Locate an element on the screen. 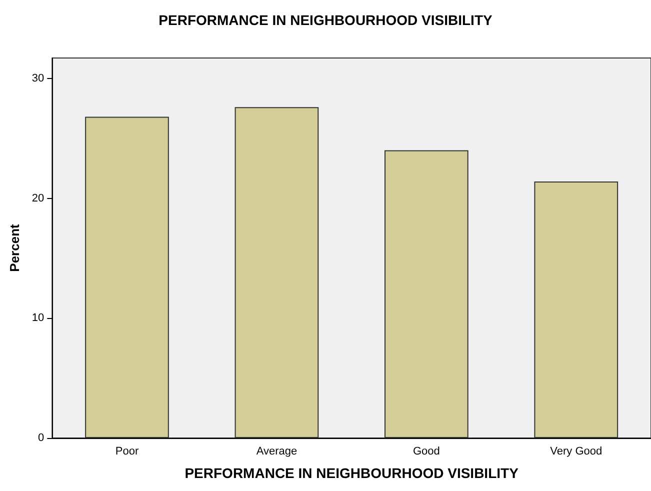  x-tick-label: Very Good is located at coordinates (576, 452).